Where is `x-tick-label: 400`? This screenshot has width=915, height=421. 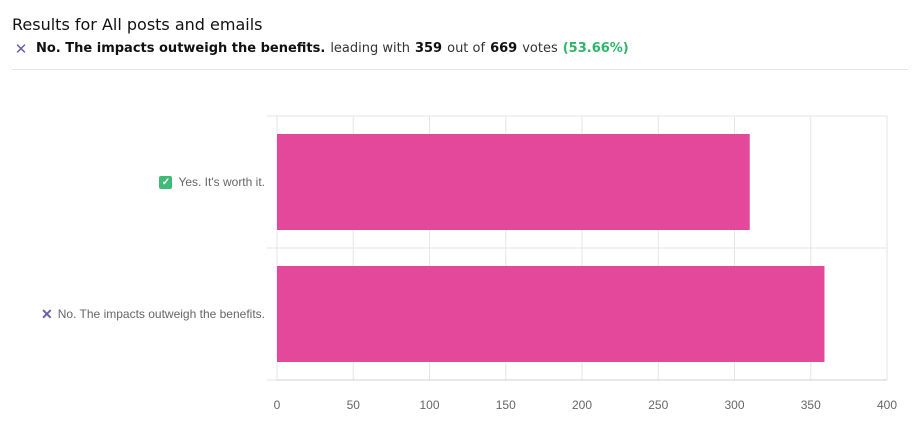 x-tick-label: 400 is located at coordinates (887, 405).